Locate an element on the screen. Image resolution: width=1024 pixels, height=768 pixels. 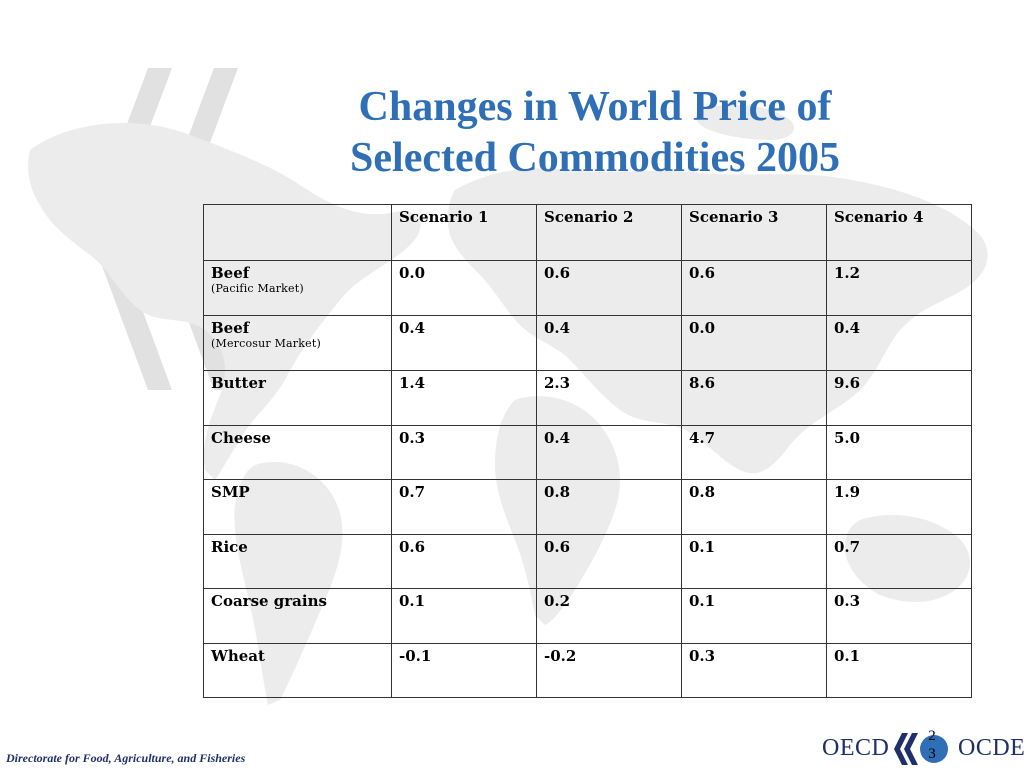
table-row: Cheese 0.3 0.4 4.7 5.0 is located at coordinates (587, 452).